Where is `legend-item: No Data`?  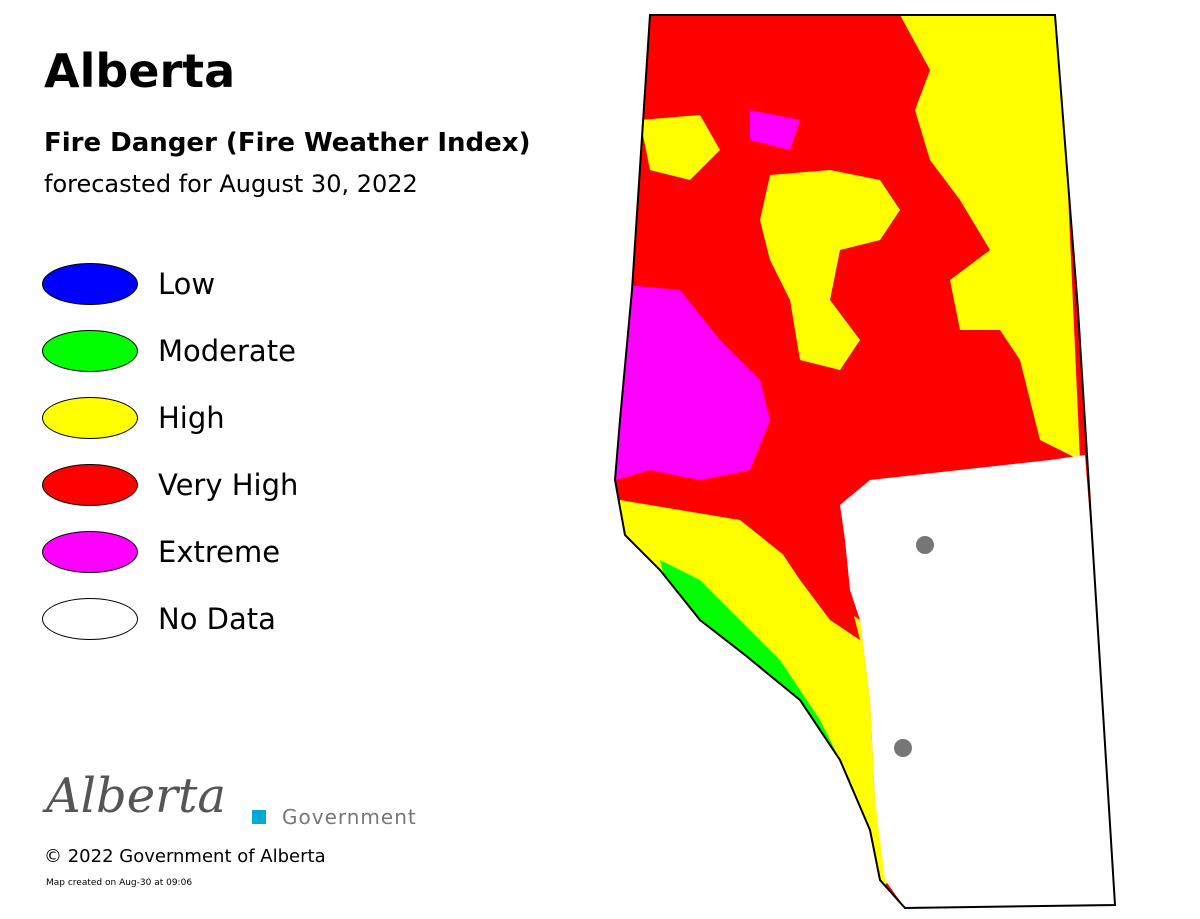
legend-item: No Data is located at coordinates (170, 618).